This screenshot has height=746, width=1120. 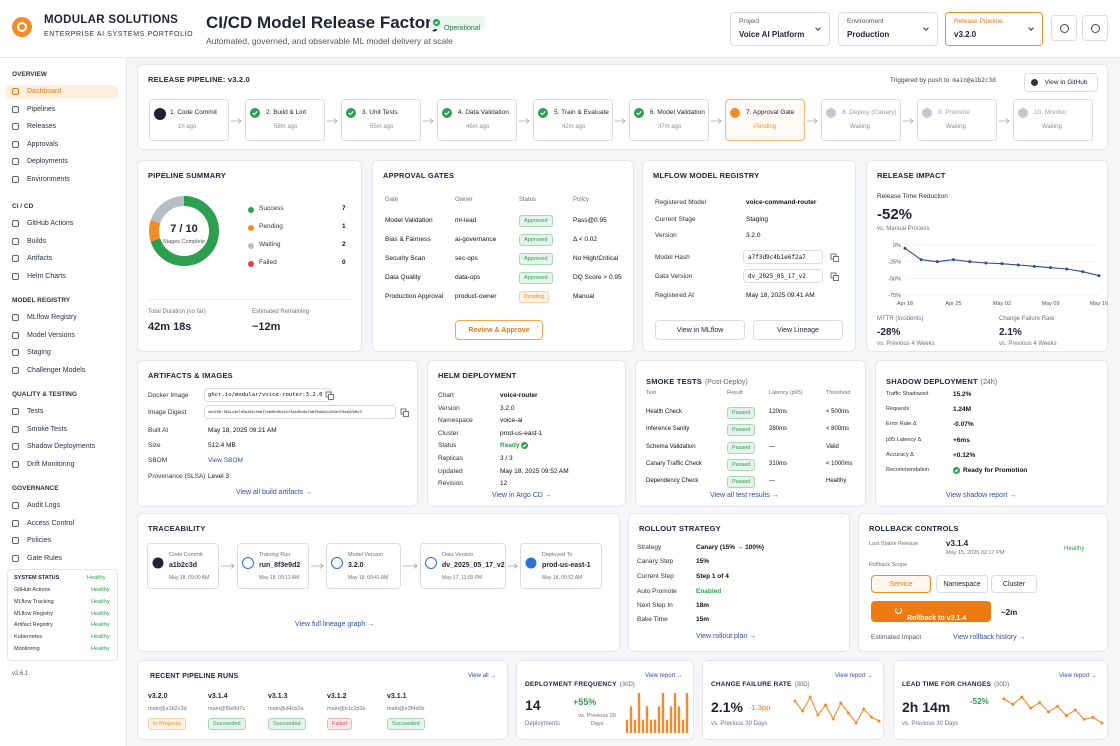 What do you see at coordinates (273, 566) in the screenshot?
I see `lineage-node: Training Run run_8f3e9d2 May 18, 09:13 AM` at bounding box center [273, 566].